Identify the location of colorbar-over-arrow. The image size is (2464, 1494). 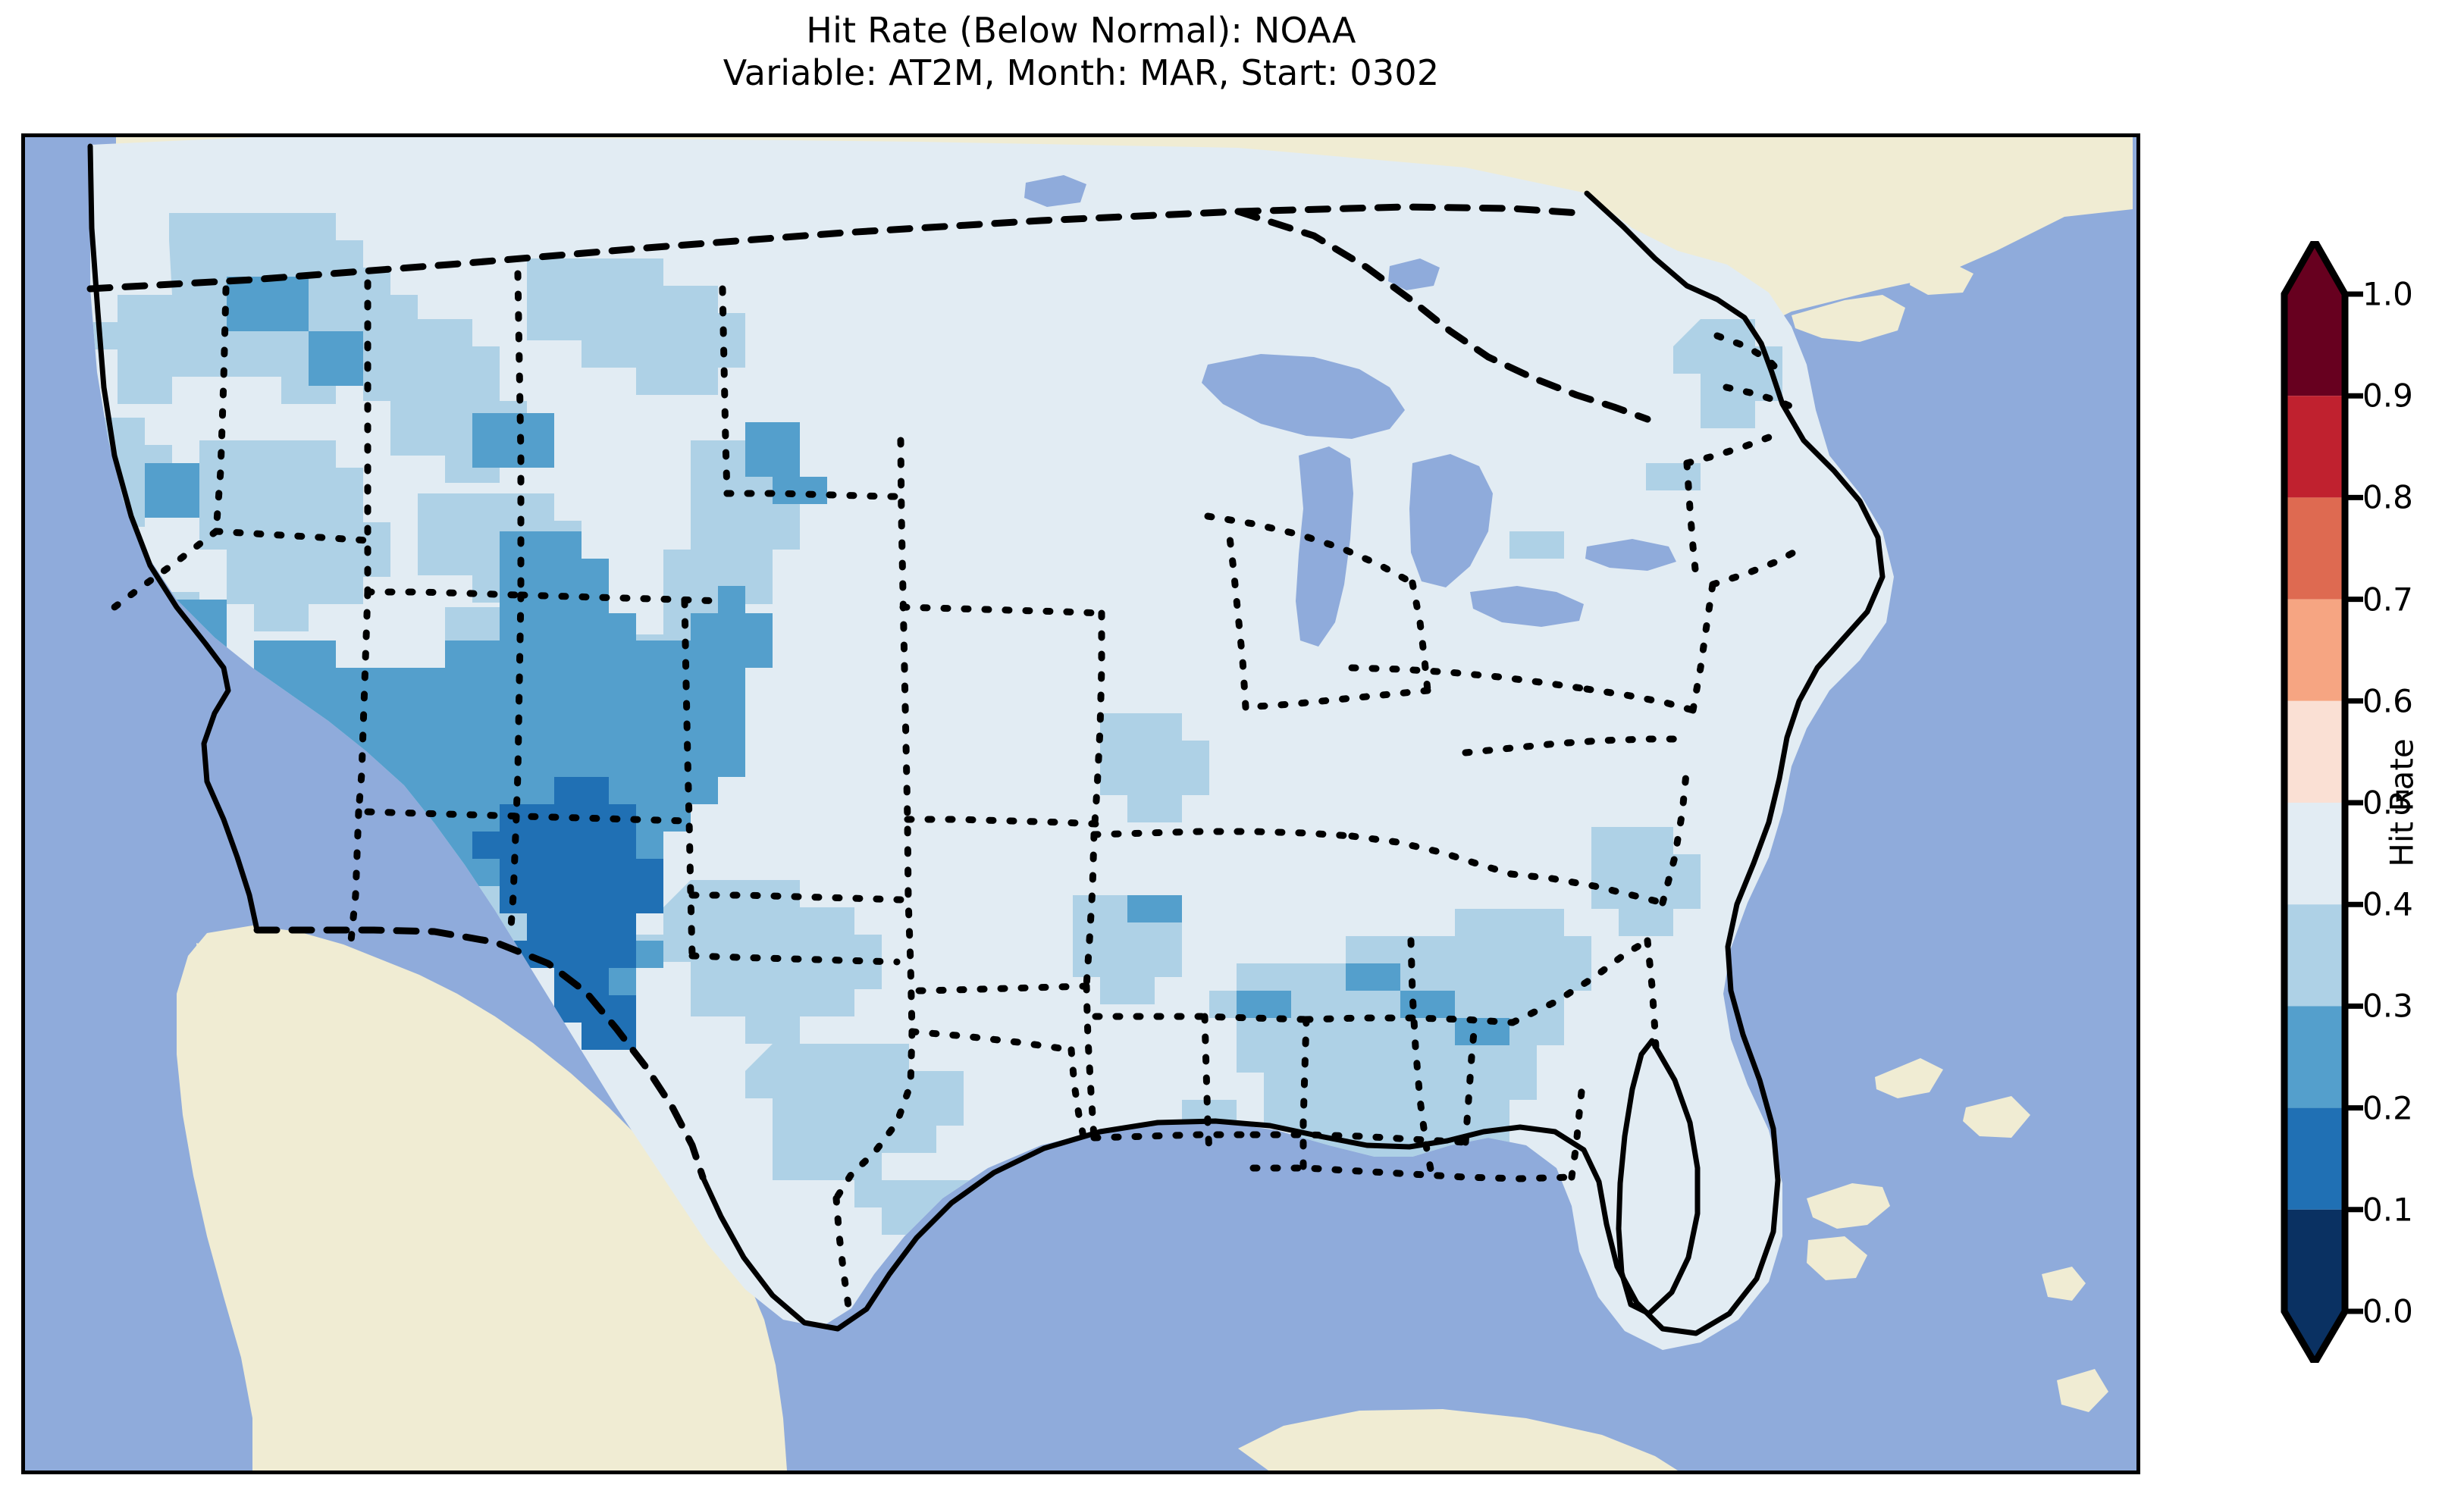
(2314, 267).